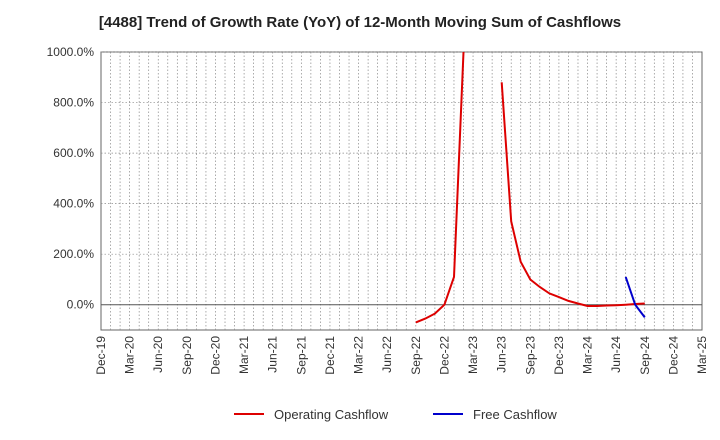 The image size is (720, 440). What do you see at coordinates (616, 354) in the screenshot?
I see `x-tick-label: Jun-24` at bounding box center [616, 354].